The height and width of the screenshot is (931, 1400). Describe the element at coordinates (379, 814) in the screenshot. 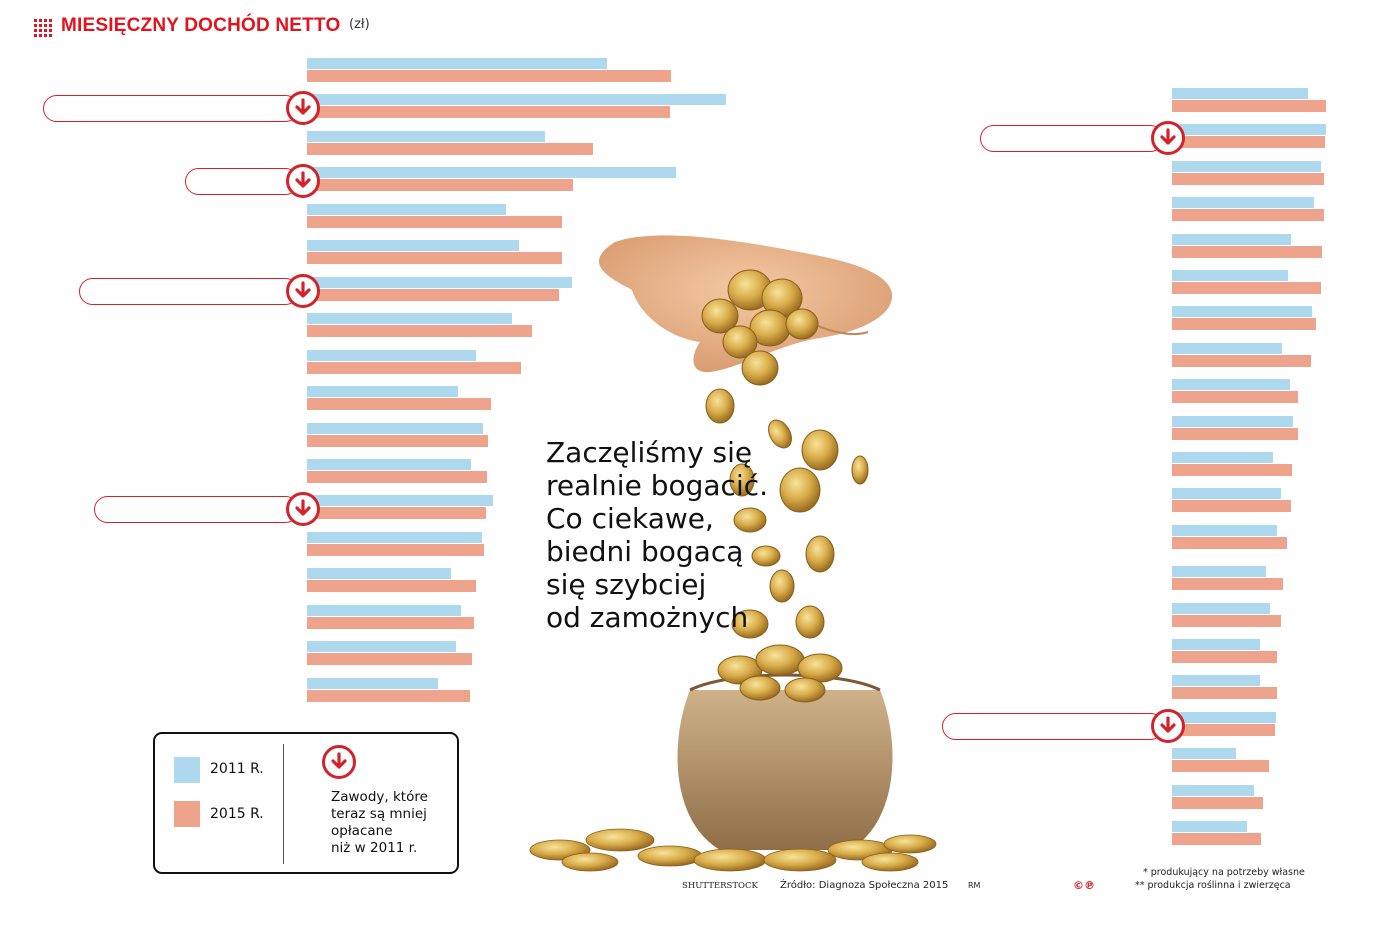

I see `legend-note-line: teraz są mniej` at that location.